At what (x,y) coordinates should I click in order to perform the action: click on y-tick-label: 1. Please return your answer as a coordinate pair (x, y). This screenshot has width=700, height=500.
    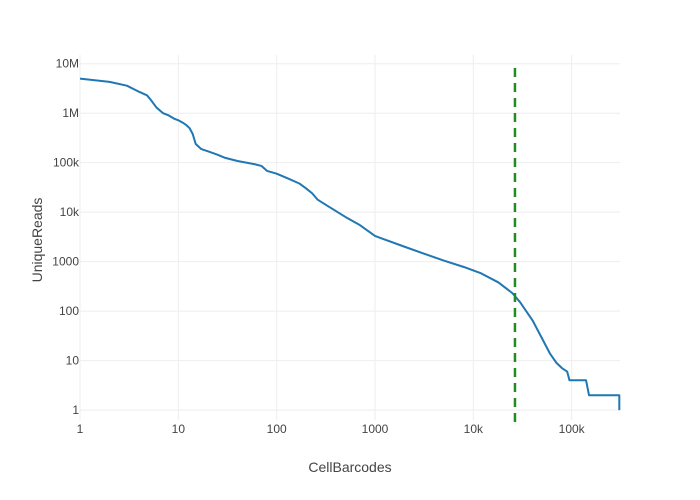
    Looking at the image, I should click on (75, 410).